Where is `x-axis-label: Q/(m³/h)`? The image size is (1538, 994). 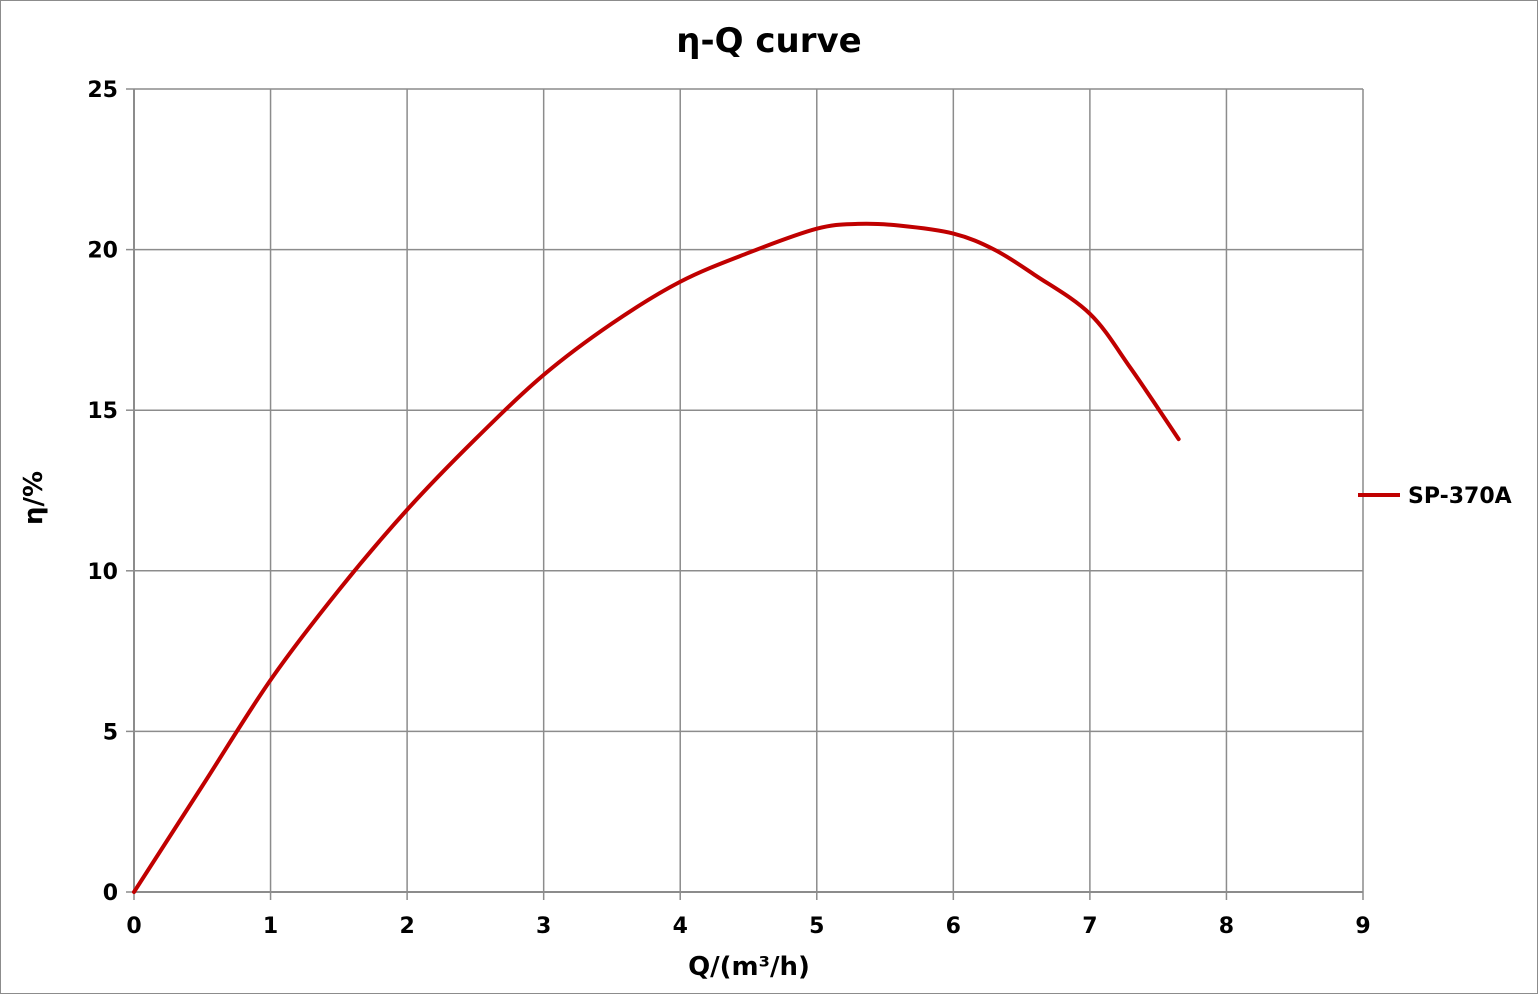 x-axis-label: Q/(m³/h) is located at coordinates (749, 967).